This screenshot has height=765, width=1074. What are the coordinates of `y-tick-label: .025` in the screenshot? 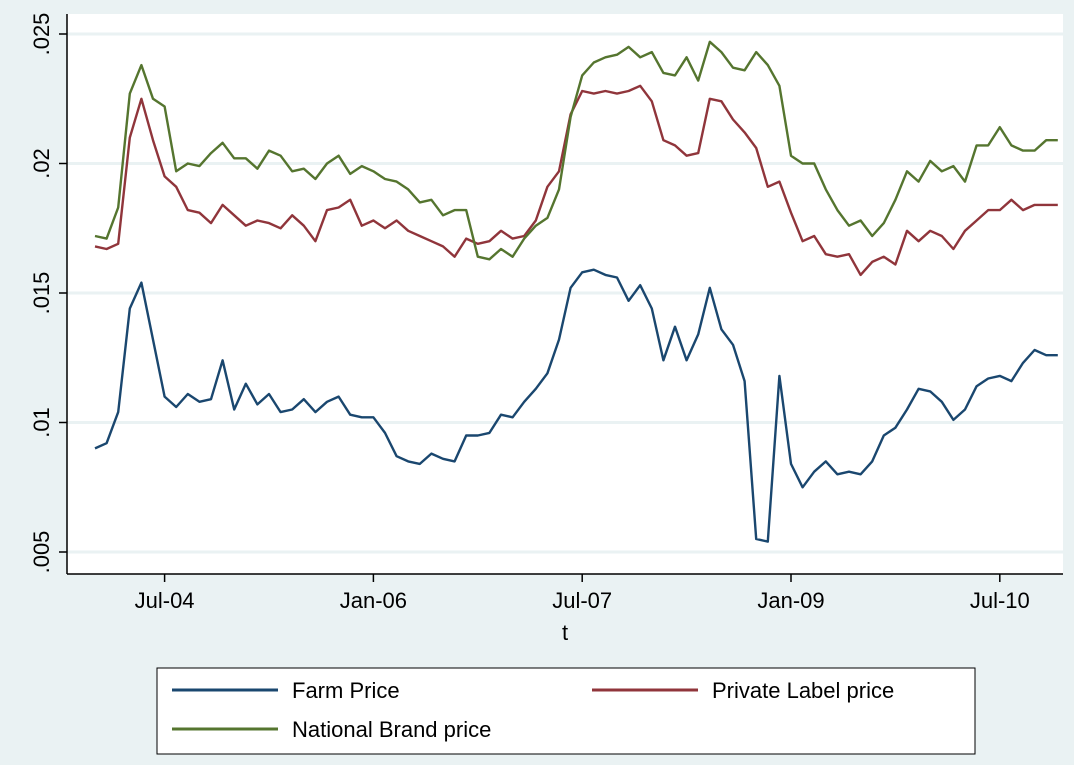 It's located at (41, 34).